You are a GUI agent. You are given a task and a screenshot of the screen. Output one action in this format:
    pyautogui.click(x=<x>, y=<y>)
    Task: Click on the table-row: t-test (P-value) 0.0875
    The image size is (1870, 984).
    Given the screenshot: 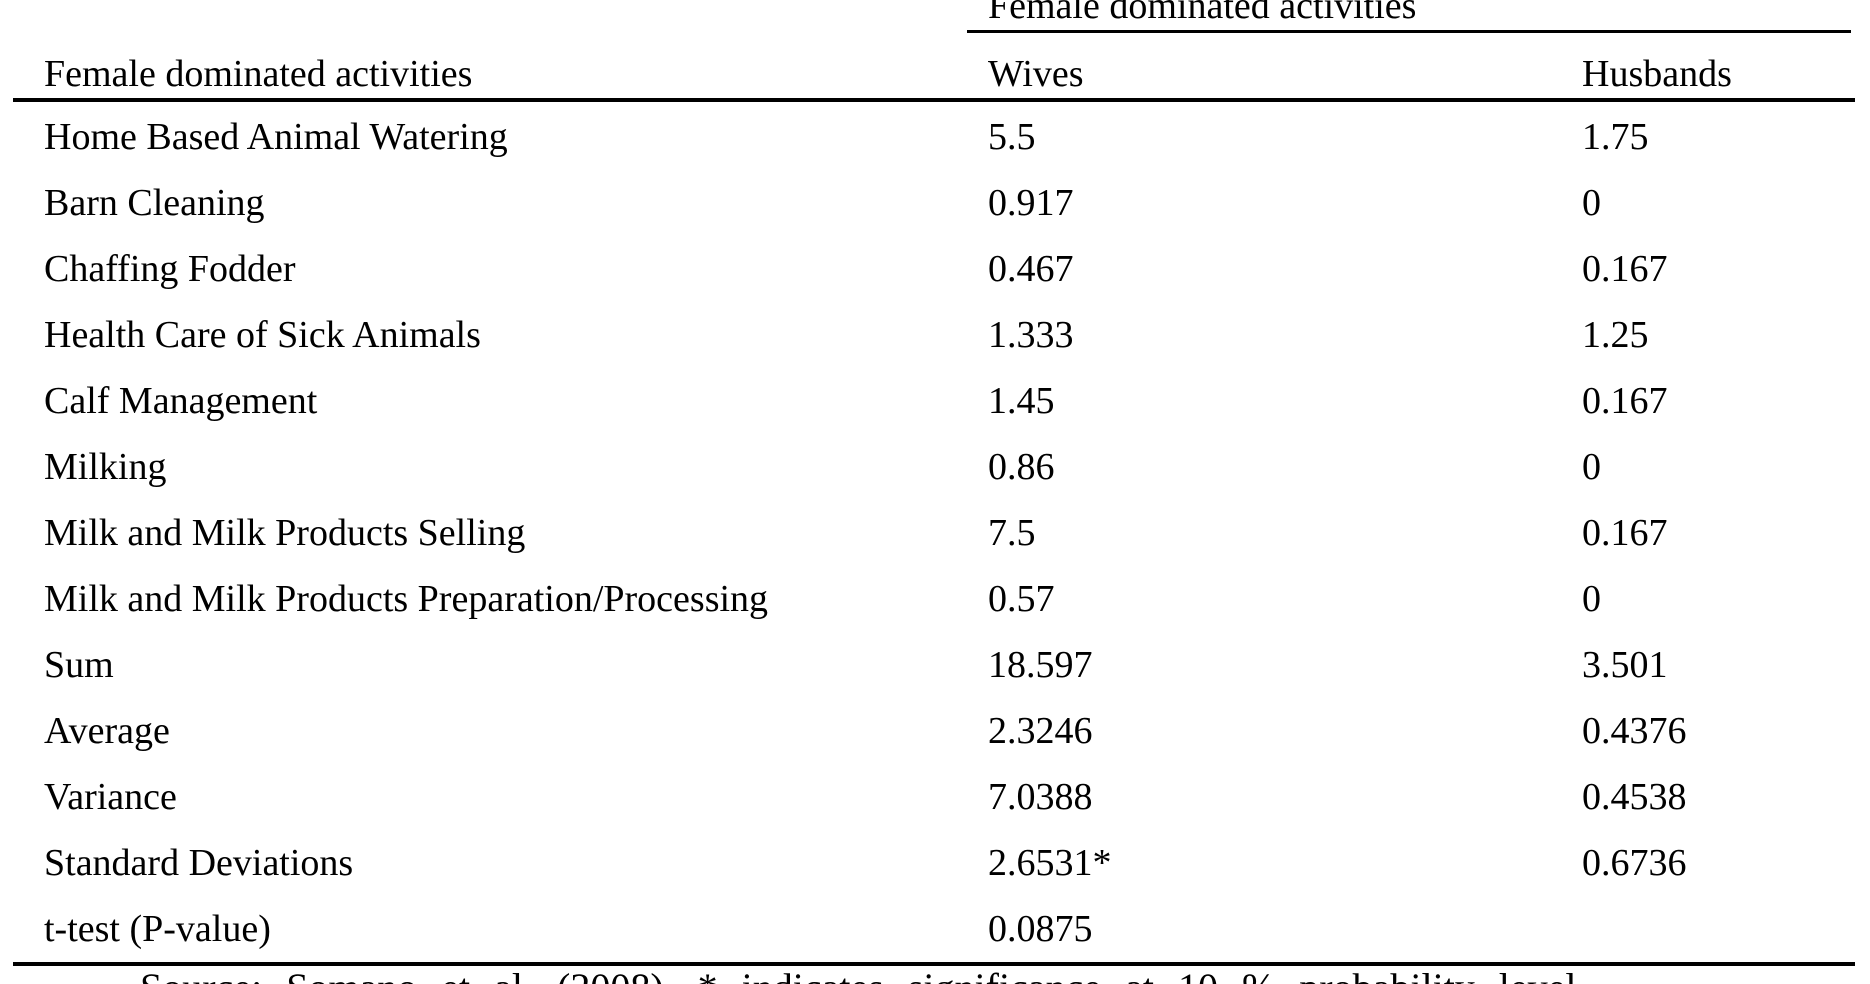 What is the action you would take?
    pyautogui.click(x=935, y=929)
    